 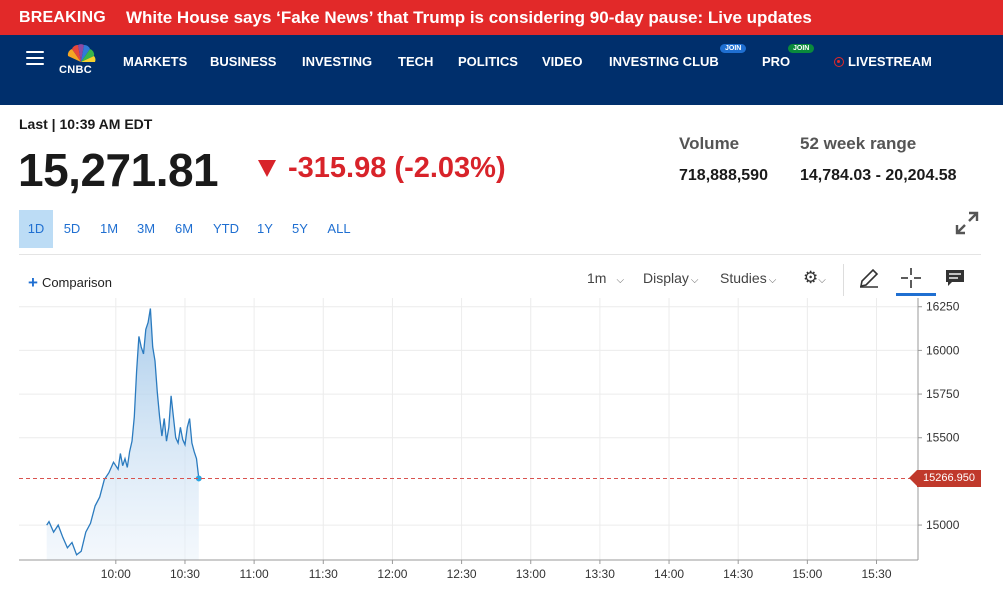 I want to click on logo-wordmark: CNBC, so click(x=75, y=70).